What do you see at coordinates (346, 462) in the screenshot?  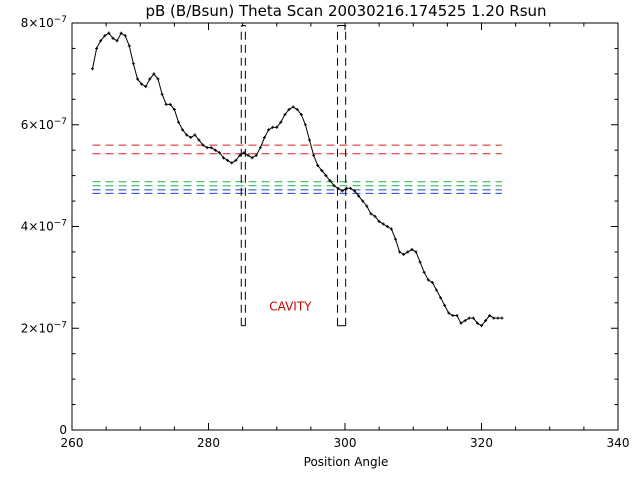 I see `x-axis-label: Position Angle` at bounding box center [346, 462].